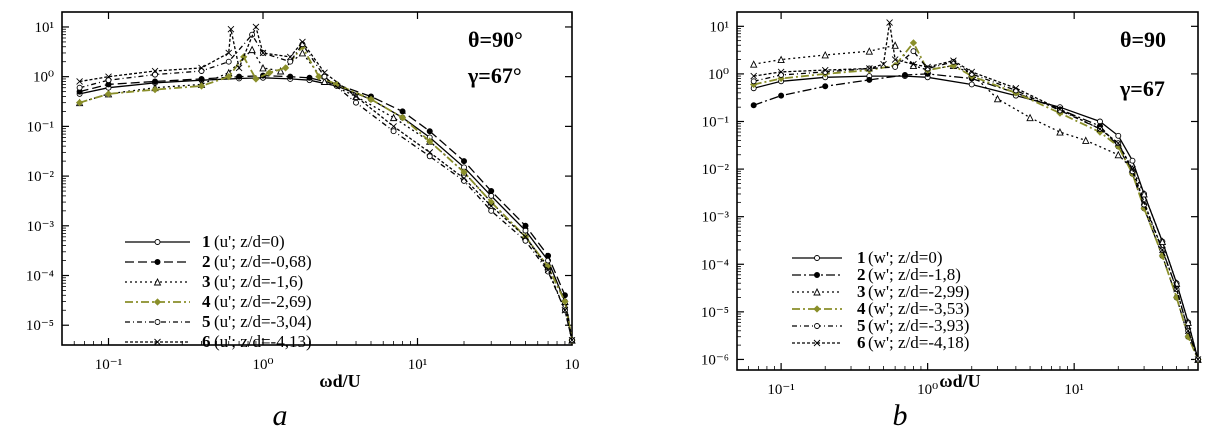 This screenshot has width=1210, height=430. What do you see at coordinates (905, 257) in the screenshot?
I see `legend-label-1: (w'; z/d=0)` at bounding box center [905, 257].